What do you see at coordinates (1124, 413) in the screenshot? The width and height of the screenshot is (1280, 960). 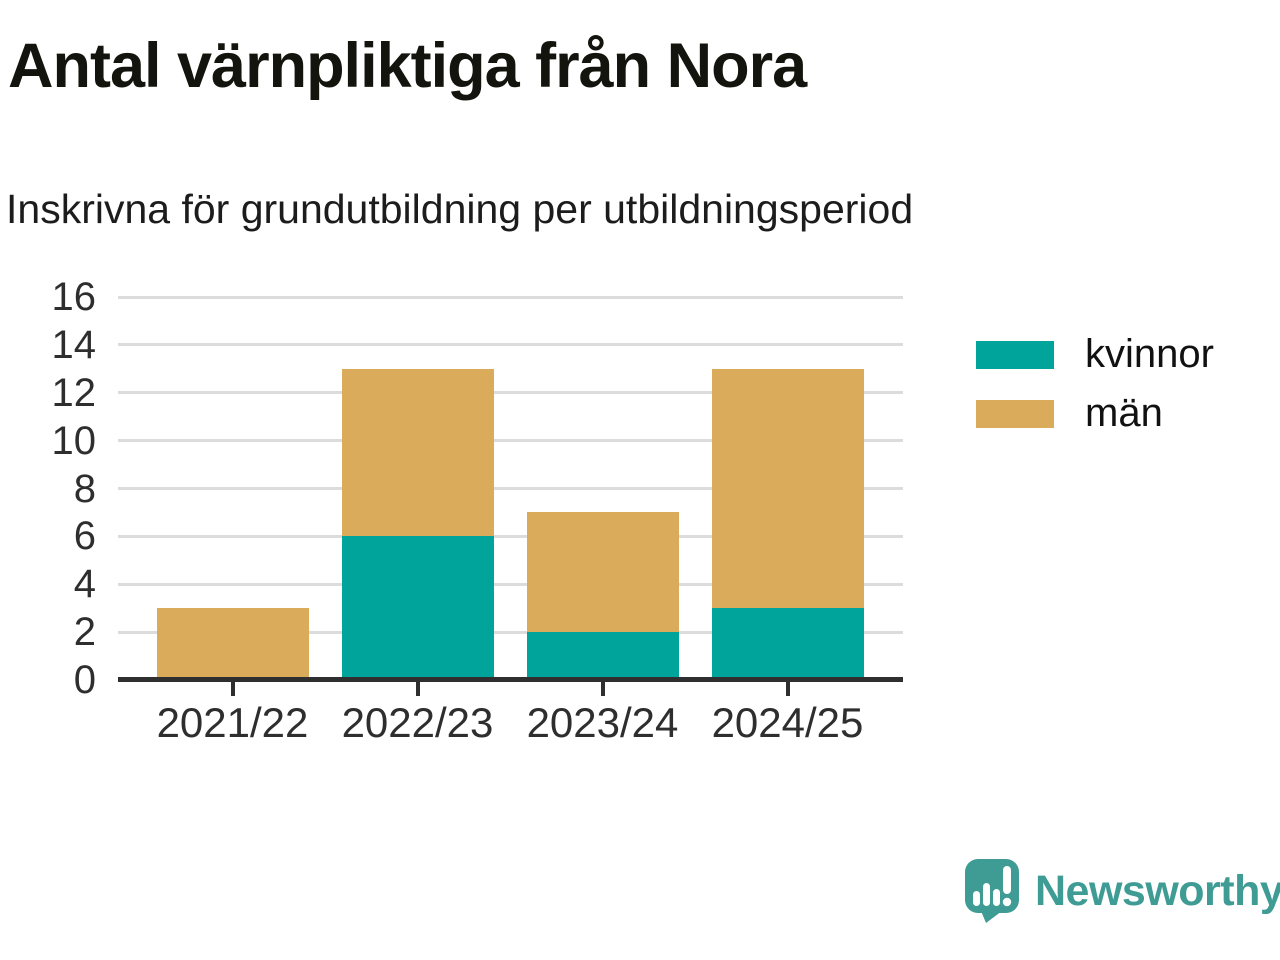 I see `legend-label-män: män` at bounding box center [1124, 413].